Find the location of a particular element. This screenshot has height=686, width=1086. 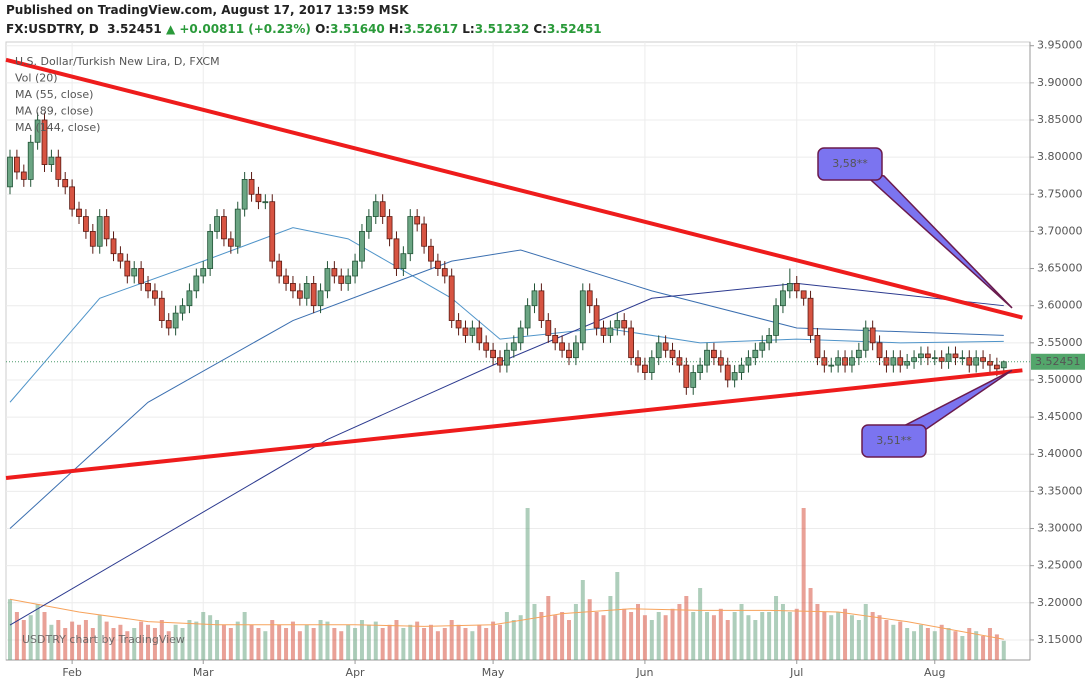

y-tick-label: 3.85000 is located at coordinates (1060, 119).